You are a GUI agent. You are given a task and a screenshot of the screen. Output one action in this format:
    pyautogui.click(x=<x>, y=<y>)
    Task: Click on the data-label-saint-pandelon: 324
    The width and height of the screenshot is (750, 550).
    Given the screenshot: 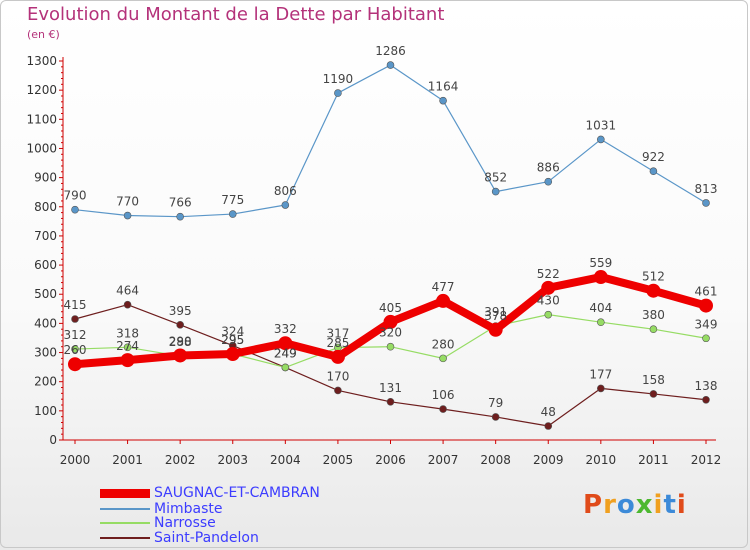 What is the action you would take?
    pyautogui.click(x=232, y=332)
    